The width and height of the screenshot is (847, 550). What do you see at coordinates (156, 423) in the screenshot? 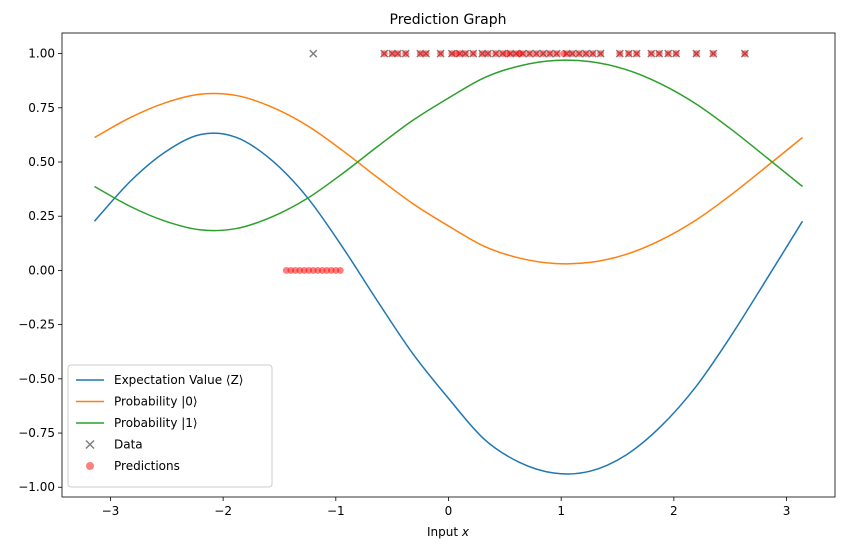
I see `legend-label: Probability |1⟩` at bounding box center [156, 423].